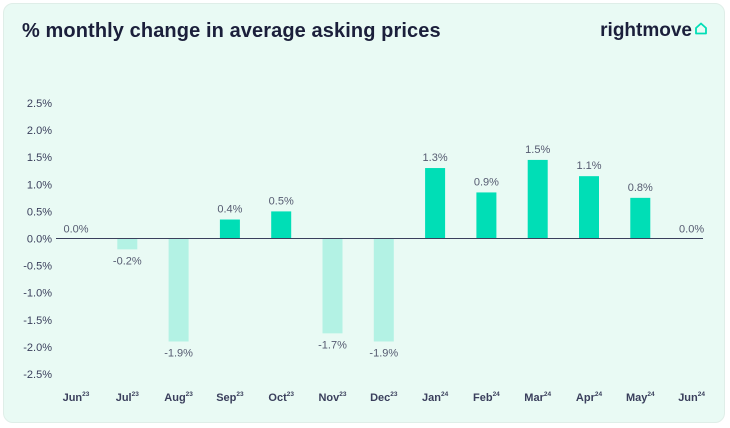  Describe the element at coordinates (128, 397) in the screenshot. I see `x-tick-label: Jul23` at that location.